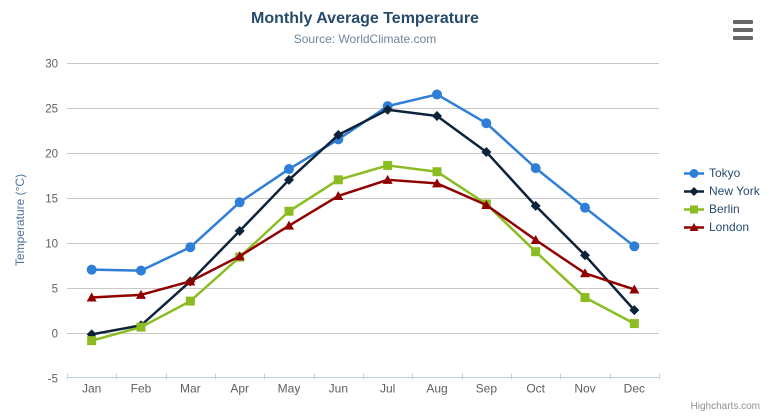 This screenshot has height=416, width=769. What do you see at coordinates (51, 245) in the screenshot?
I see `y-axis-tick-label: 10` at bounding box center [51, 245].